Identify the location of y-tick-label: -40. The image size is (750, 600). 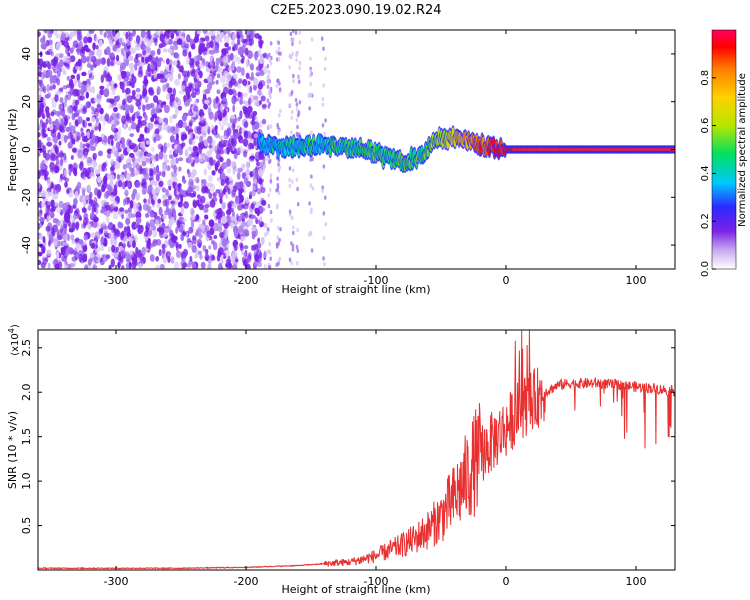
(26, 245).